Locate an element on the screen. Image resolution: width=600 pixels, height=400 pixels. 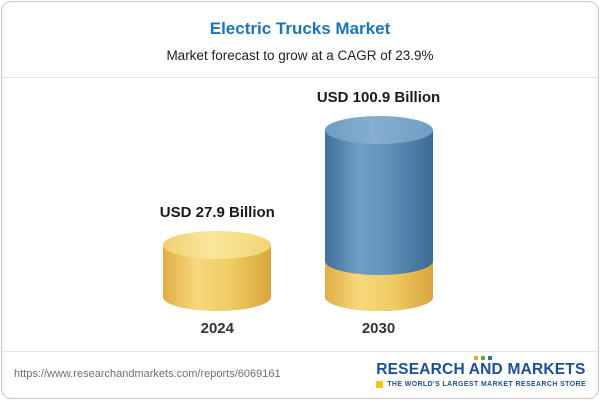
logo-wordmark: RESEARCH AND MARKETS is located at coordinates (481, 369).